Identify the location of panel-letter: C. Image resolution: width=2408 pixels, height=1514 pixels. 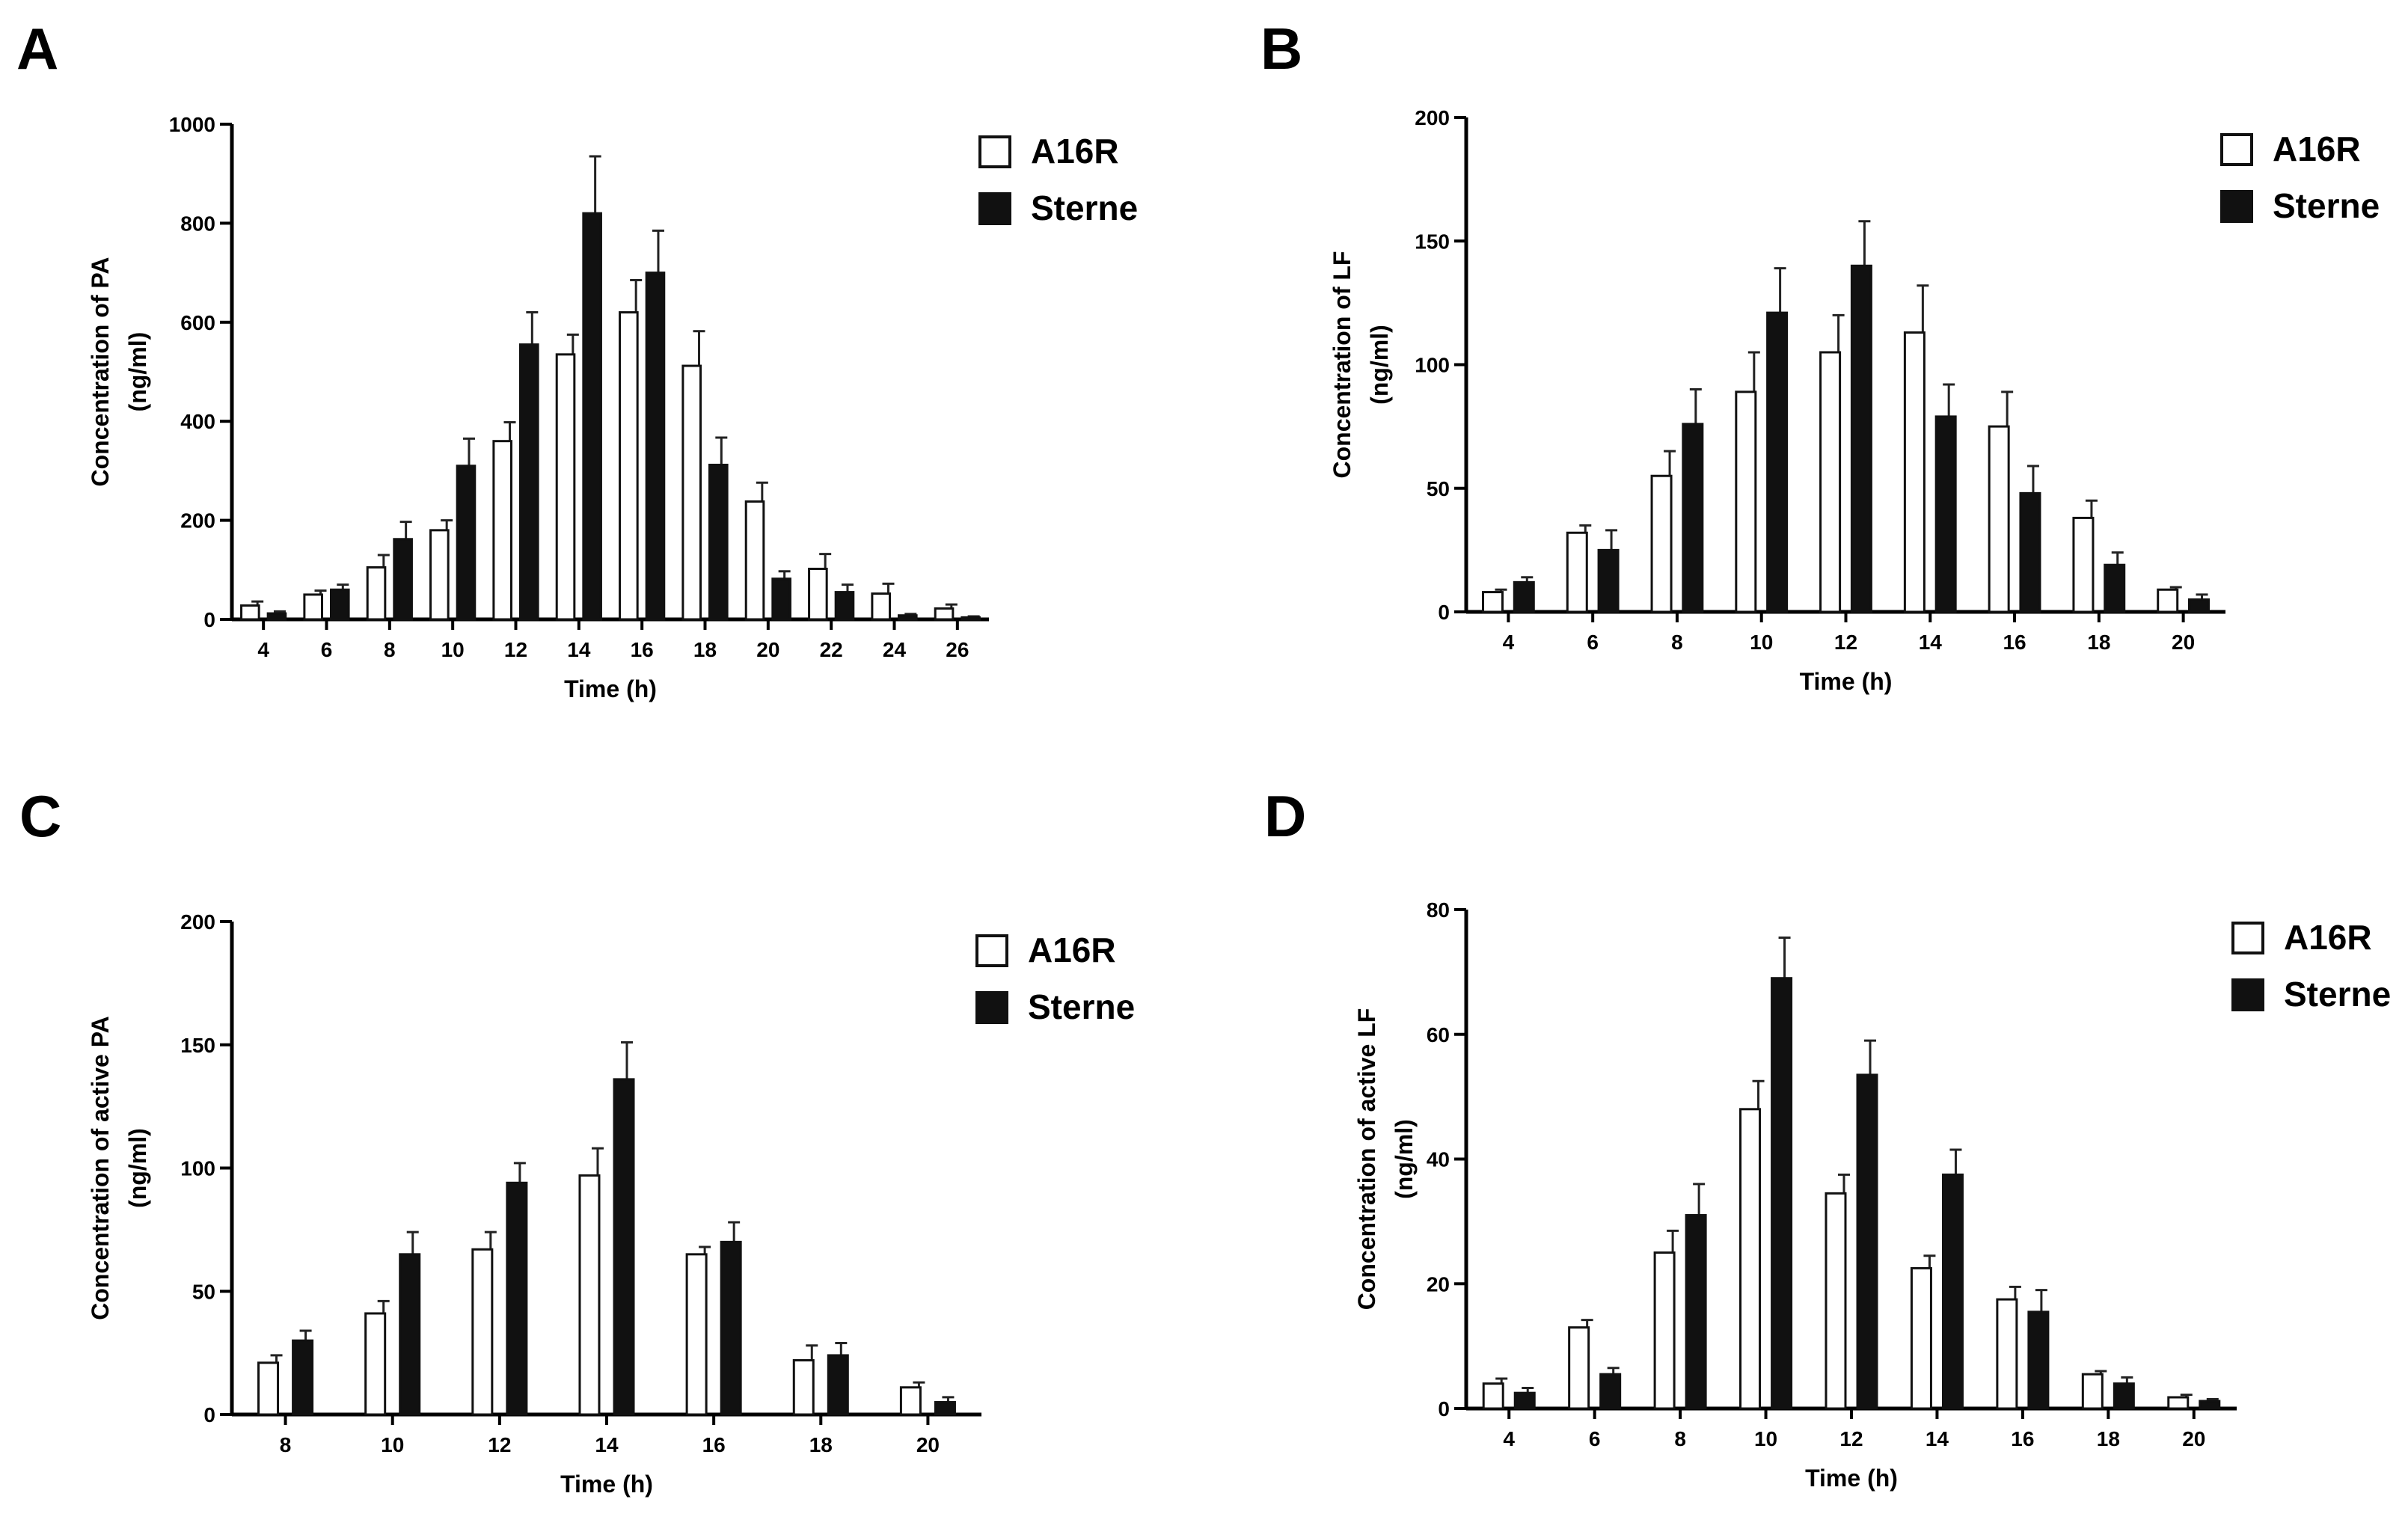
(40, 816).